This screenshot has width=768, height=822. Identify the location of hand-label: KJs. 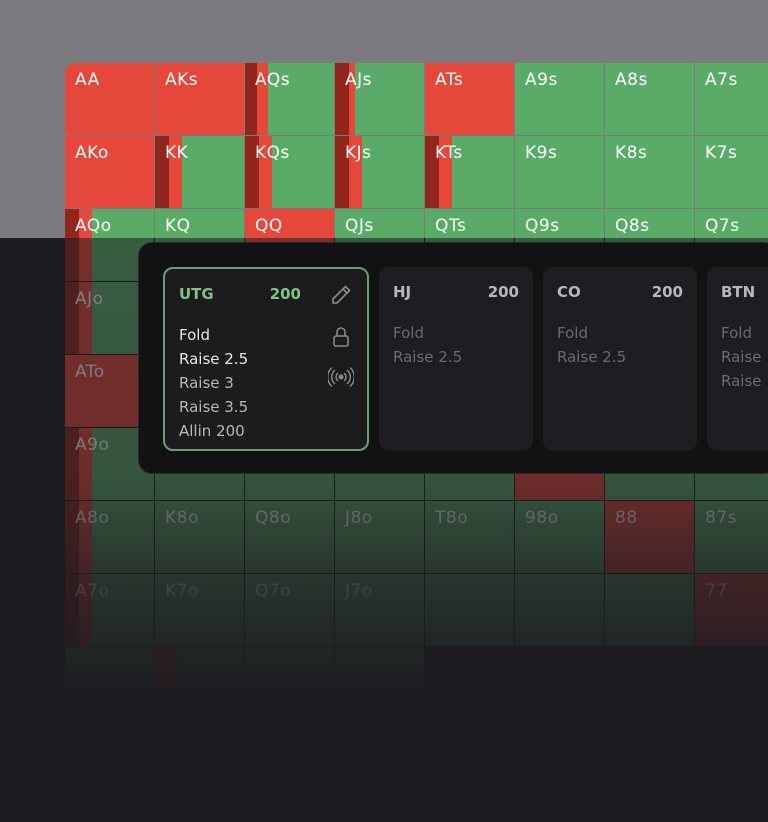
(358, 153).